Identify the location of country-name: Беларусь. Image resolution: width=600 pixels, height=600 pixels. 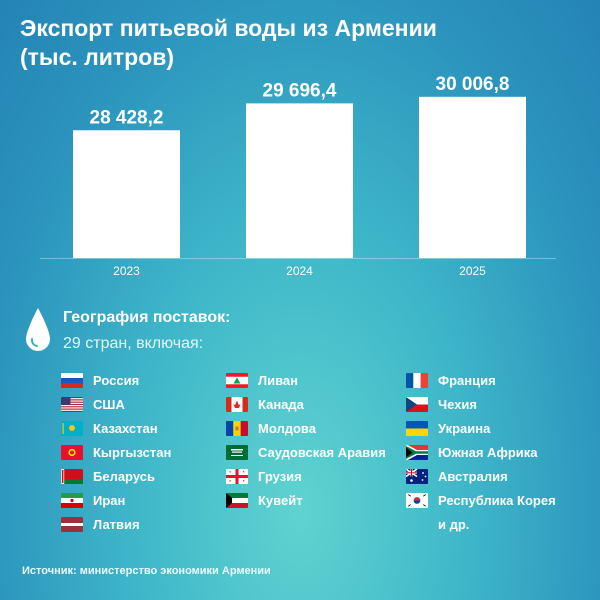
(124, 476).